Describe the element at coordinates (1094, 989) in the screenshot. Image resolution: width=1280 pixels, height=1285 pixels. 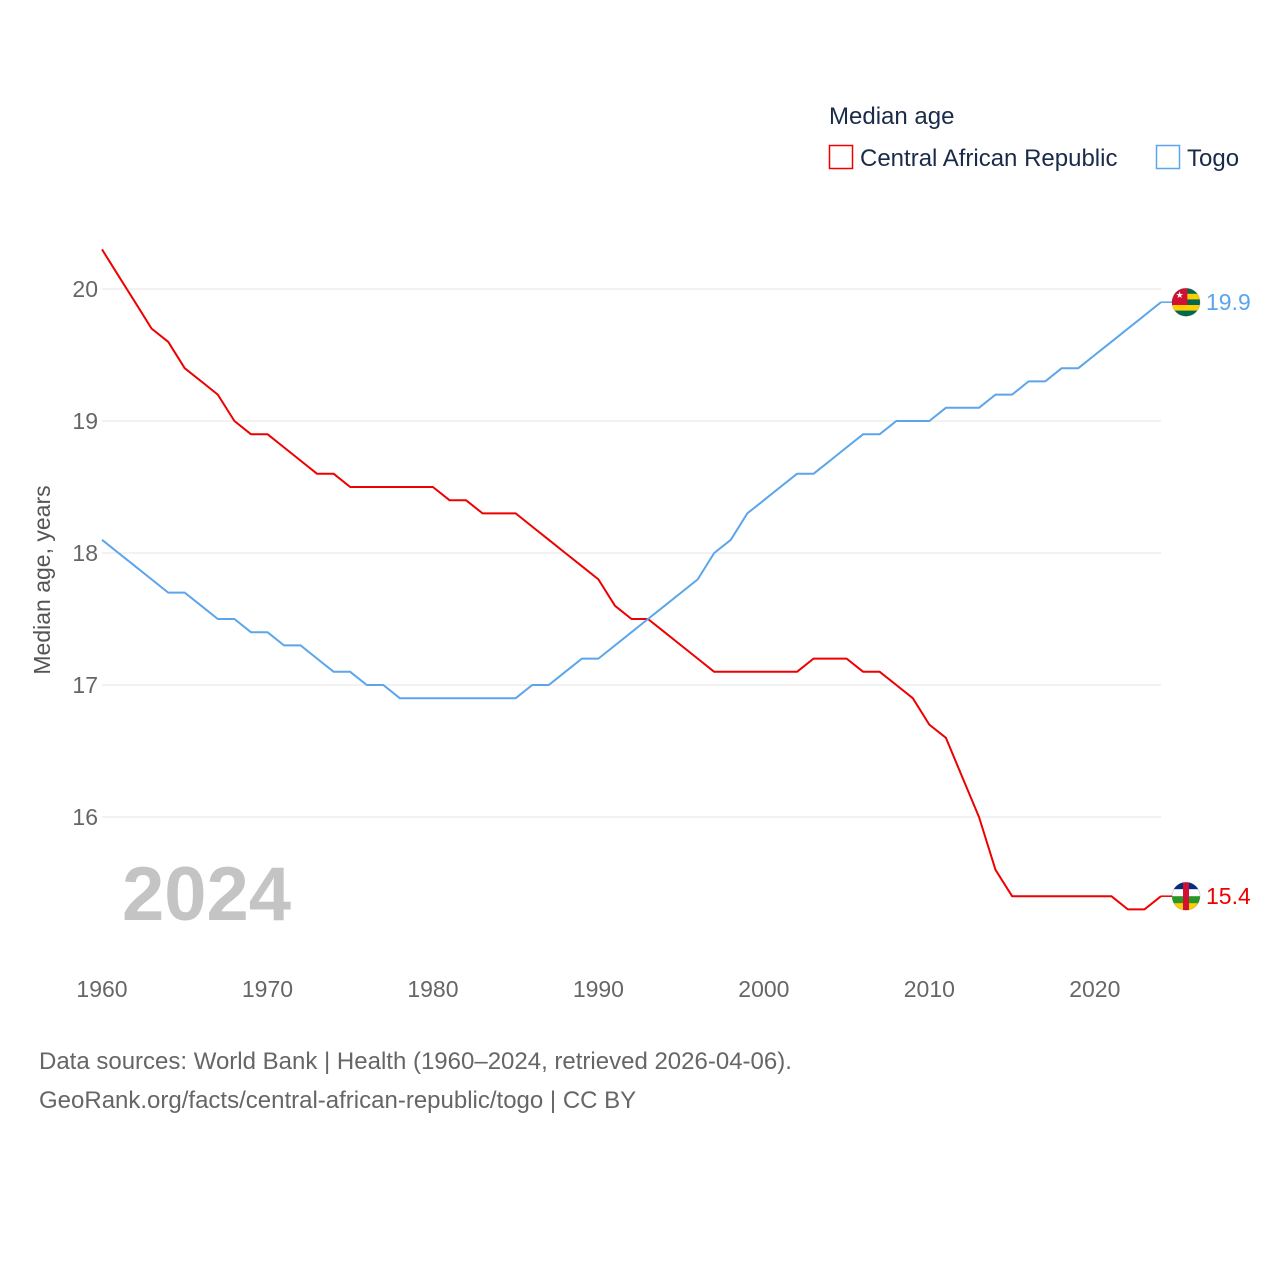
I see `x-tick-label: 2020` at that location.